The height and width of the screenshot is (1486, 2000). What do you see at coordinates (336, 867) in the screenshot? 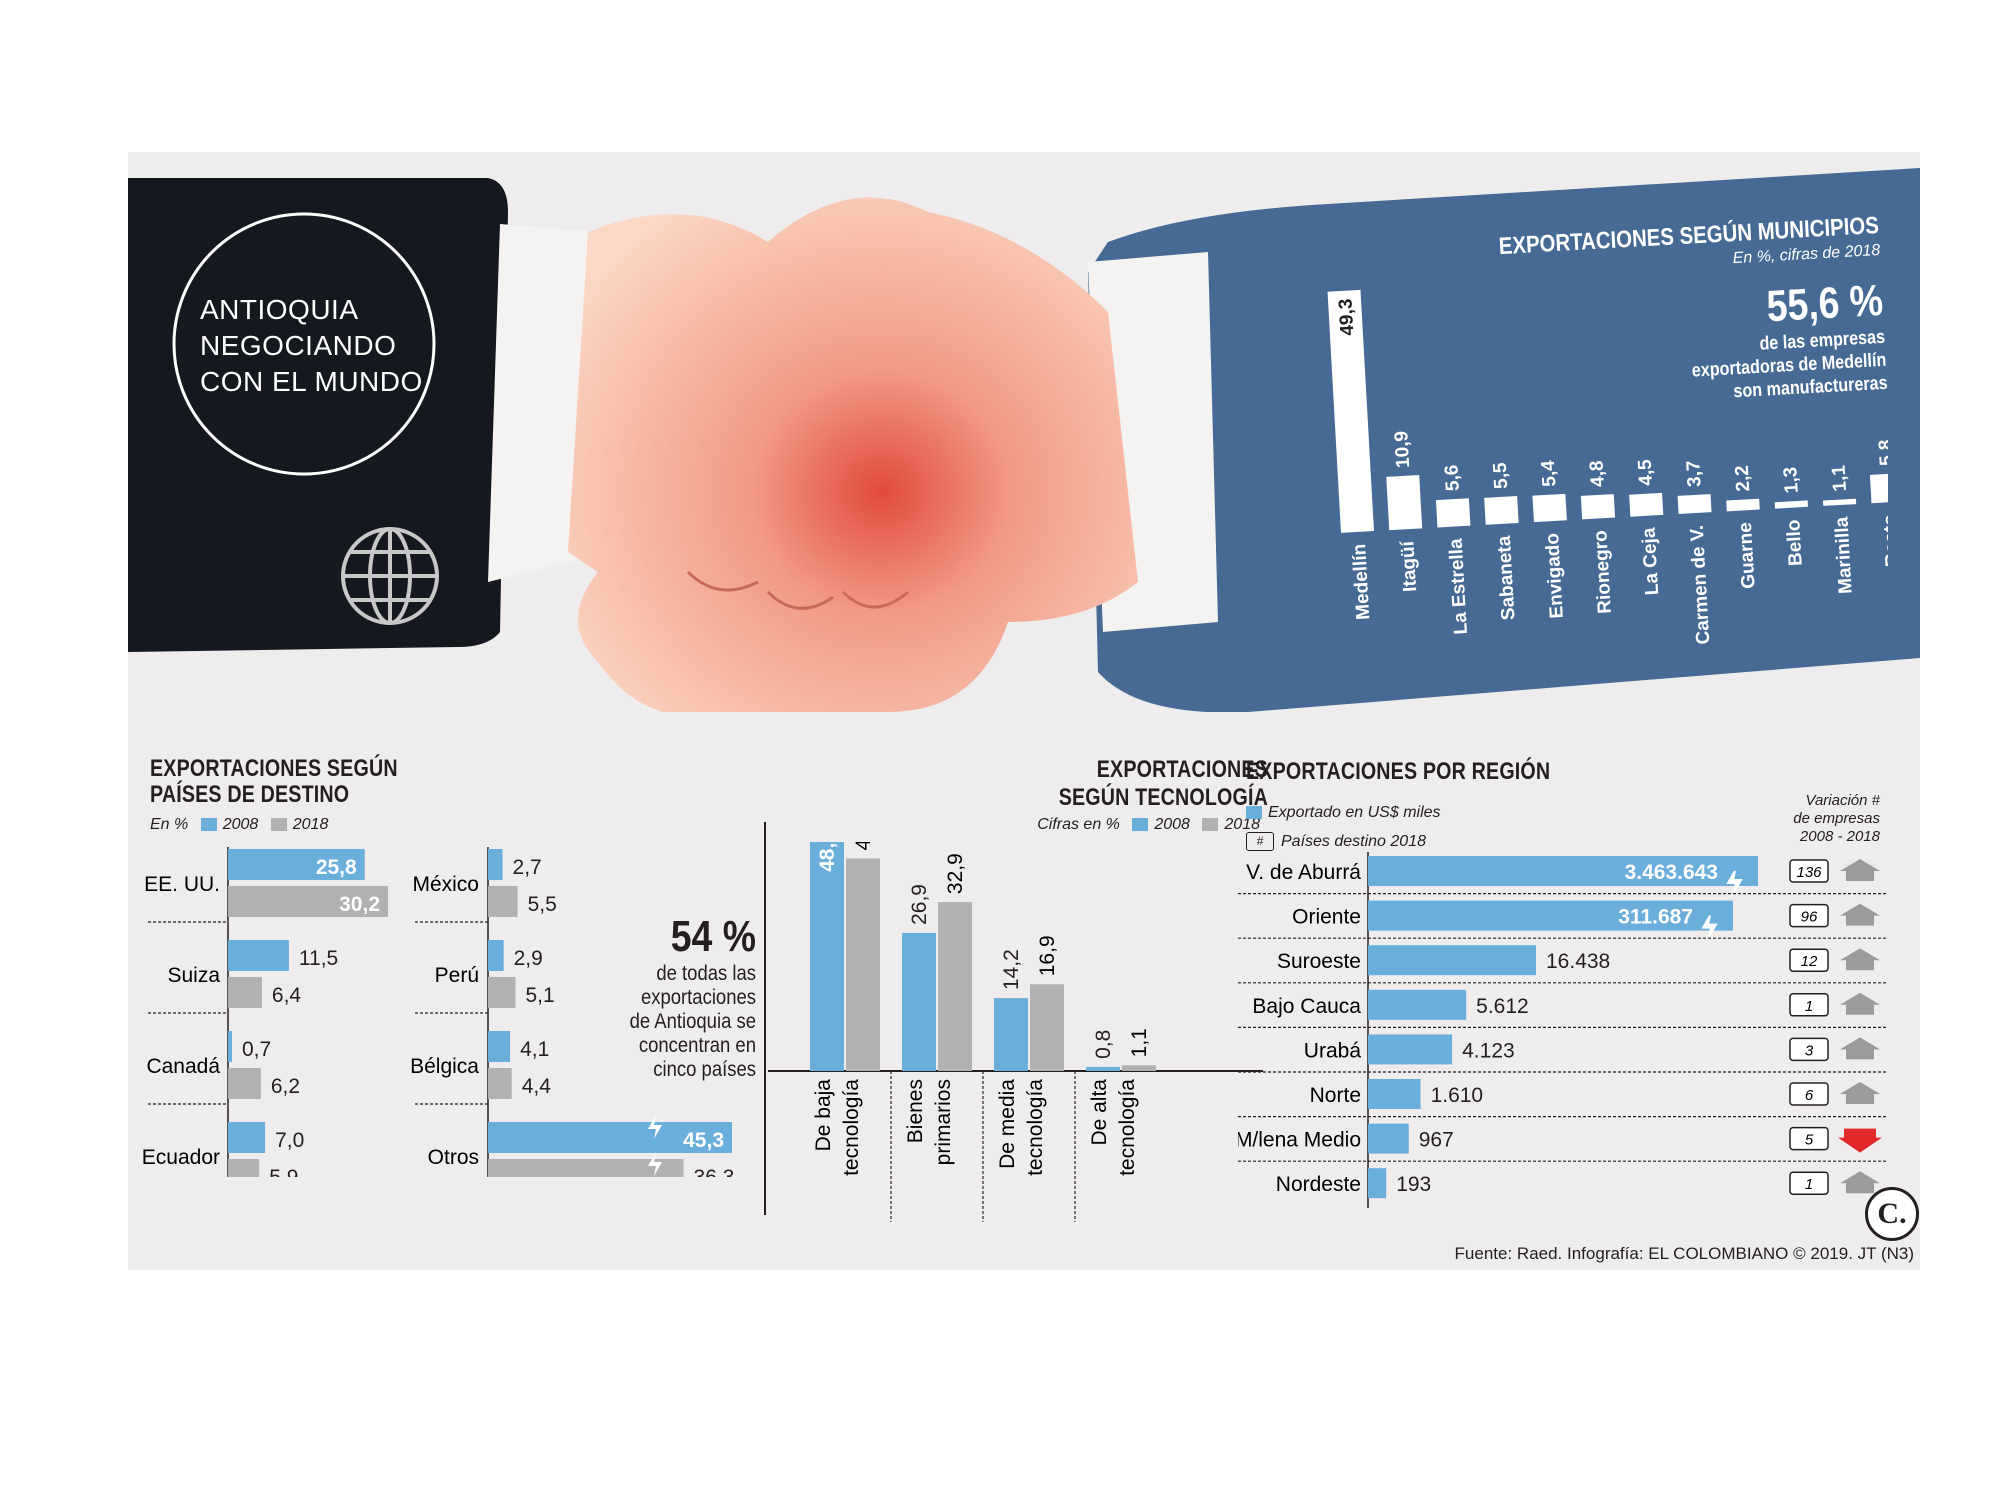
I see `value-label-2008: 25,8` at bounding box center [336, 867].